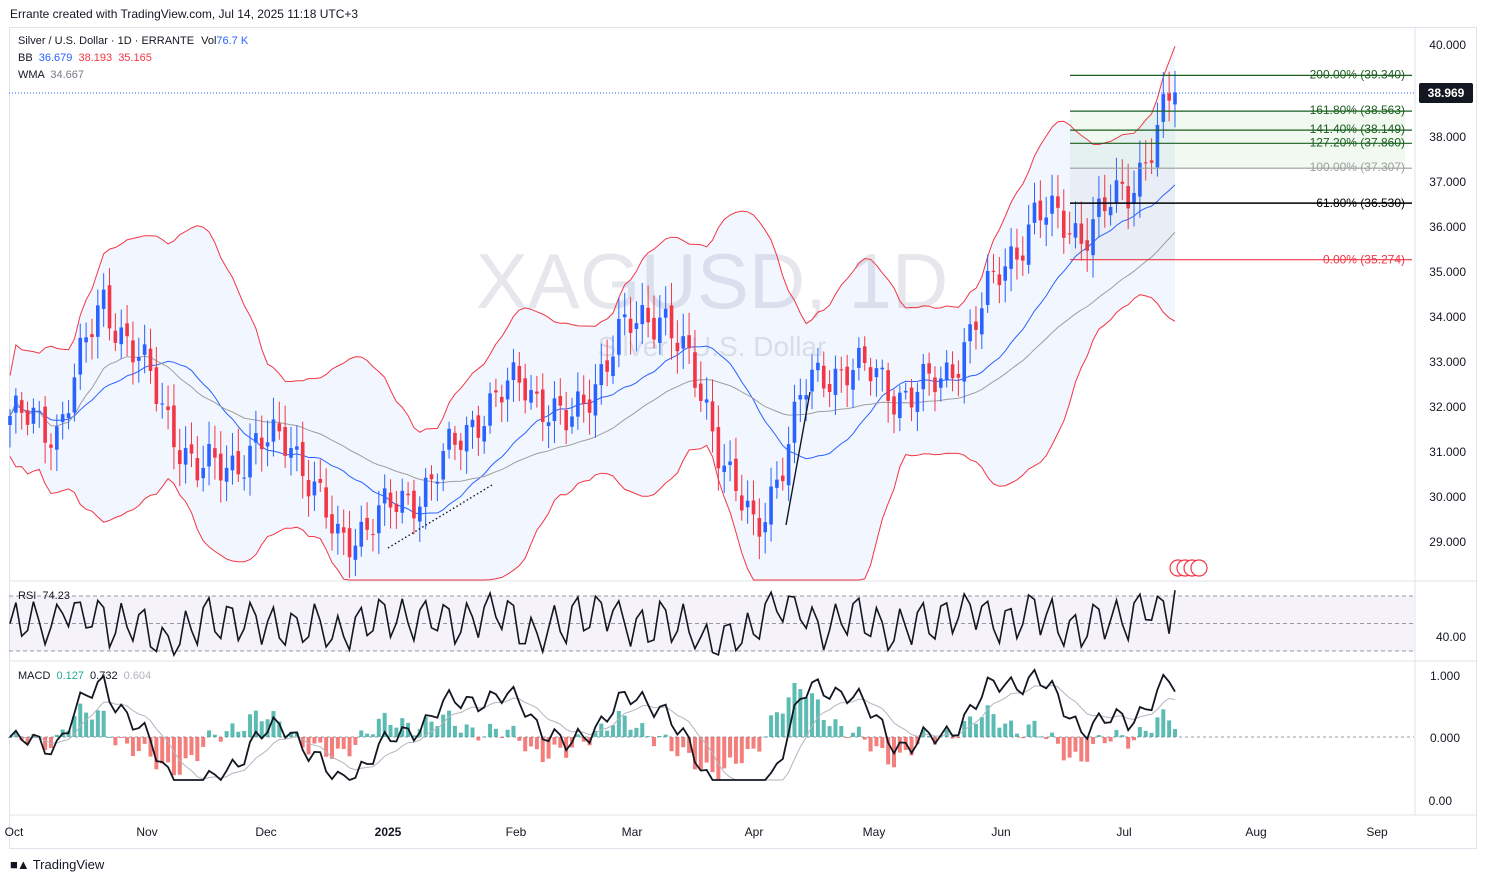  I want to click on legend-bb-row: BB 36.679 38.193 35.165, so click(85, 58).